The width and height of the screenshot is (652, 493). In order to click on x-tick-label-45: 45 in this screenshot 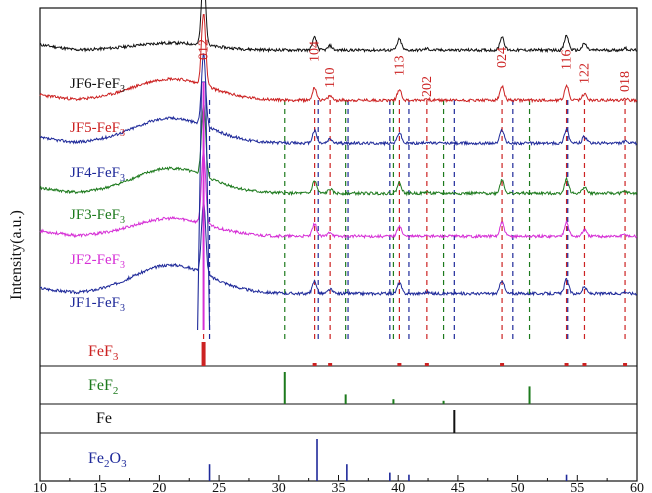, I will do `click(458, 487)`.